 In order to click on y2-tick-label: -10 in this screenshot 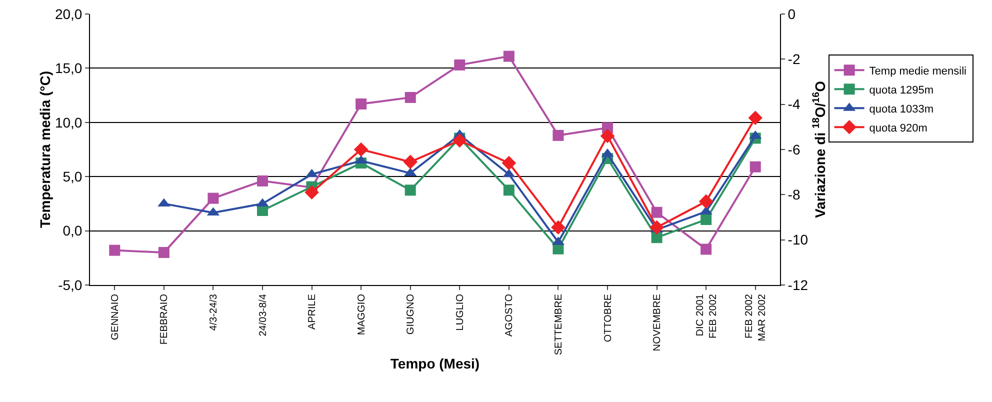, I will do `click(798, 240)`.